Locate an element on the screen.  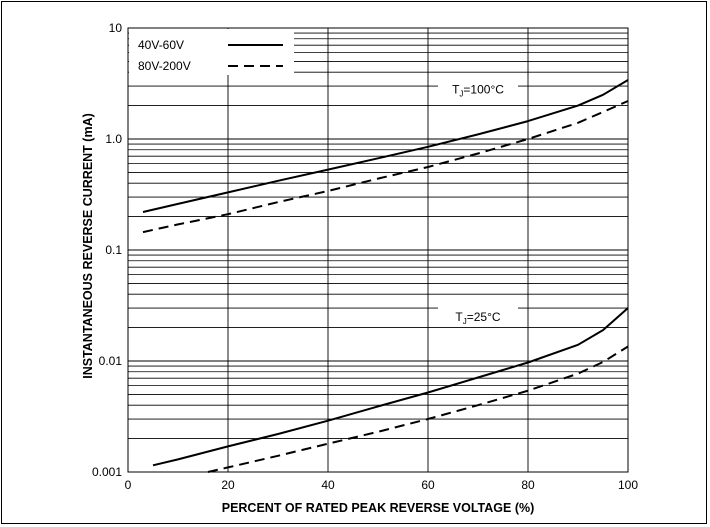
legend-label: 40V-60V is located at coordinates (161, 45).